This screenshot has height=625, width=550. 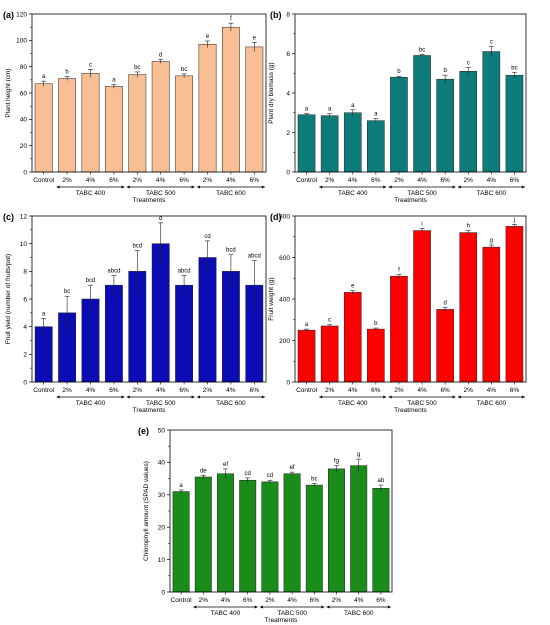 I want to click on significance-letter-5: b, so click(x=399, y=72).